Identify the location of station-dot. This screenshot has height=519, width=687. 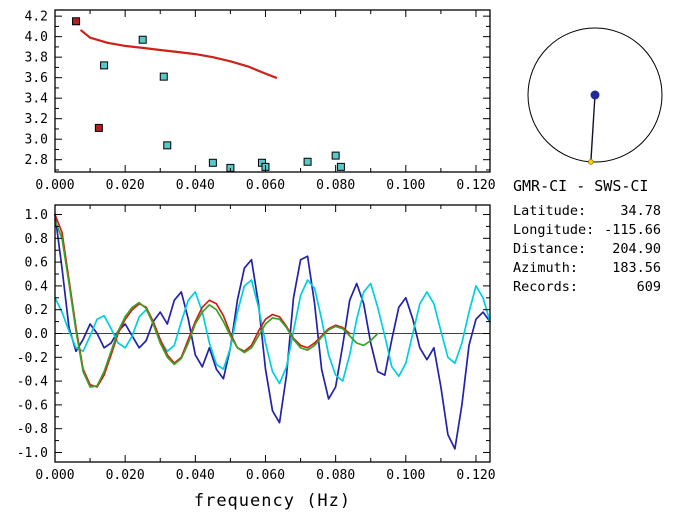
(595, 95).